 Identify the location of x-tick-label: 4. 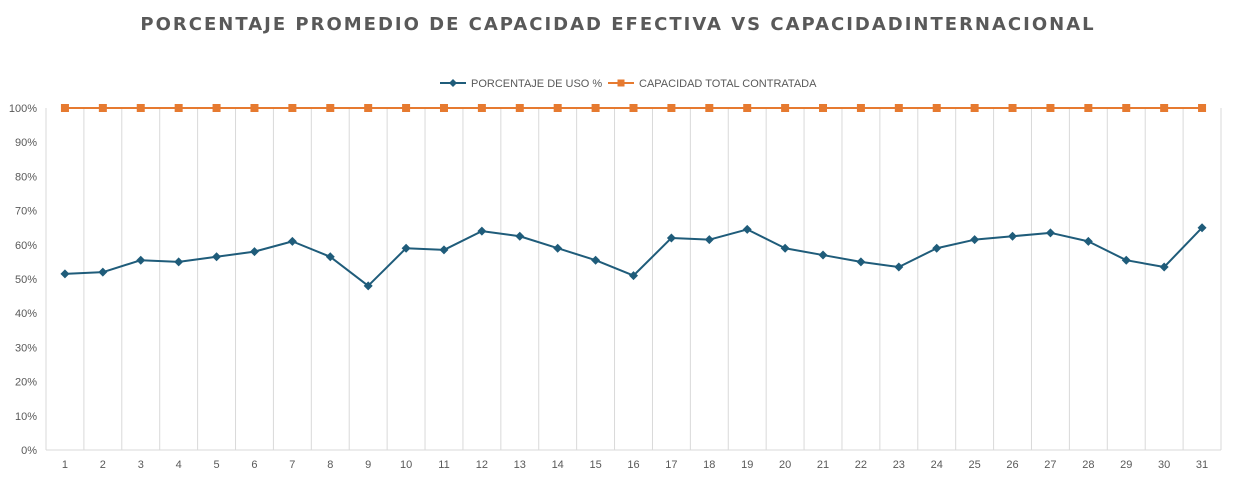
(179, 465).